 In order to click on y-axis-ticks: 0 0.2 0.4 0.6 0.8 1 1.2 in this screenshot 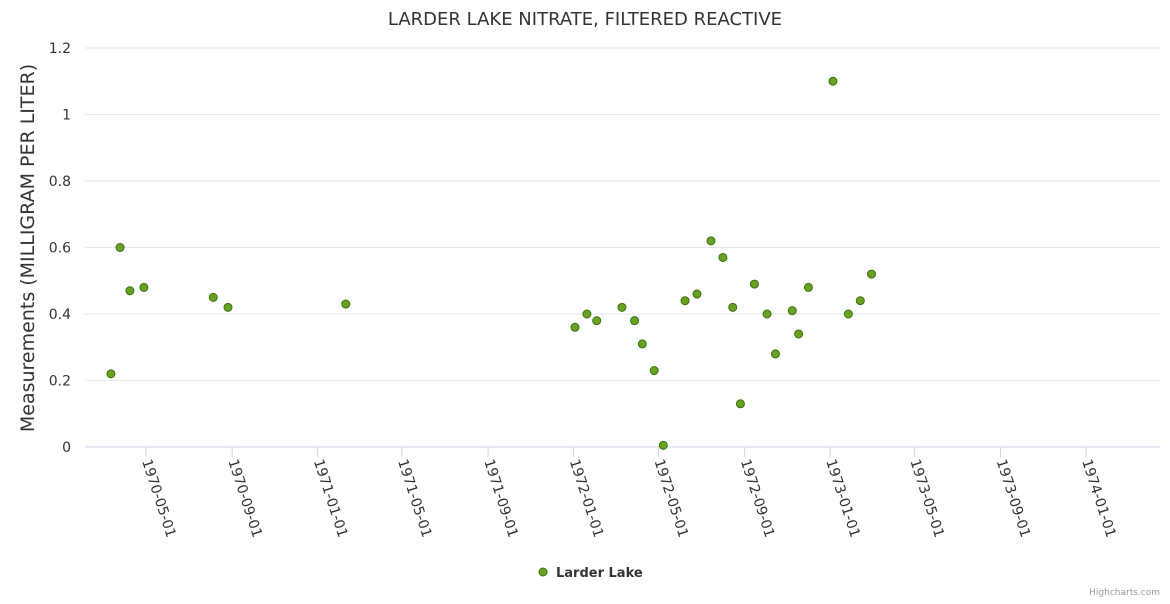, I will do `click(60, 248)`.